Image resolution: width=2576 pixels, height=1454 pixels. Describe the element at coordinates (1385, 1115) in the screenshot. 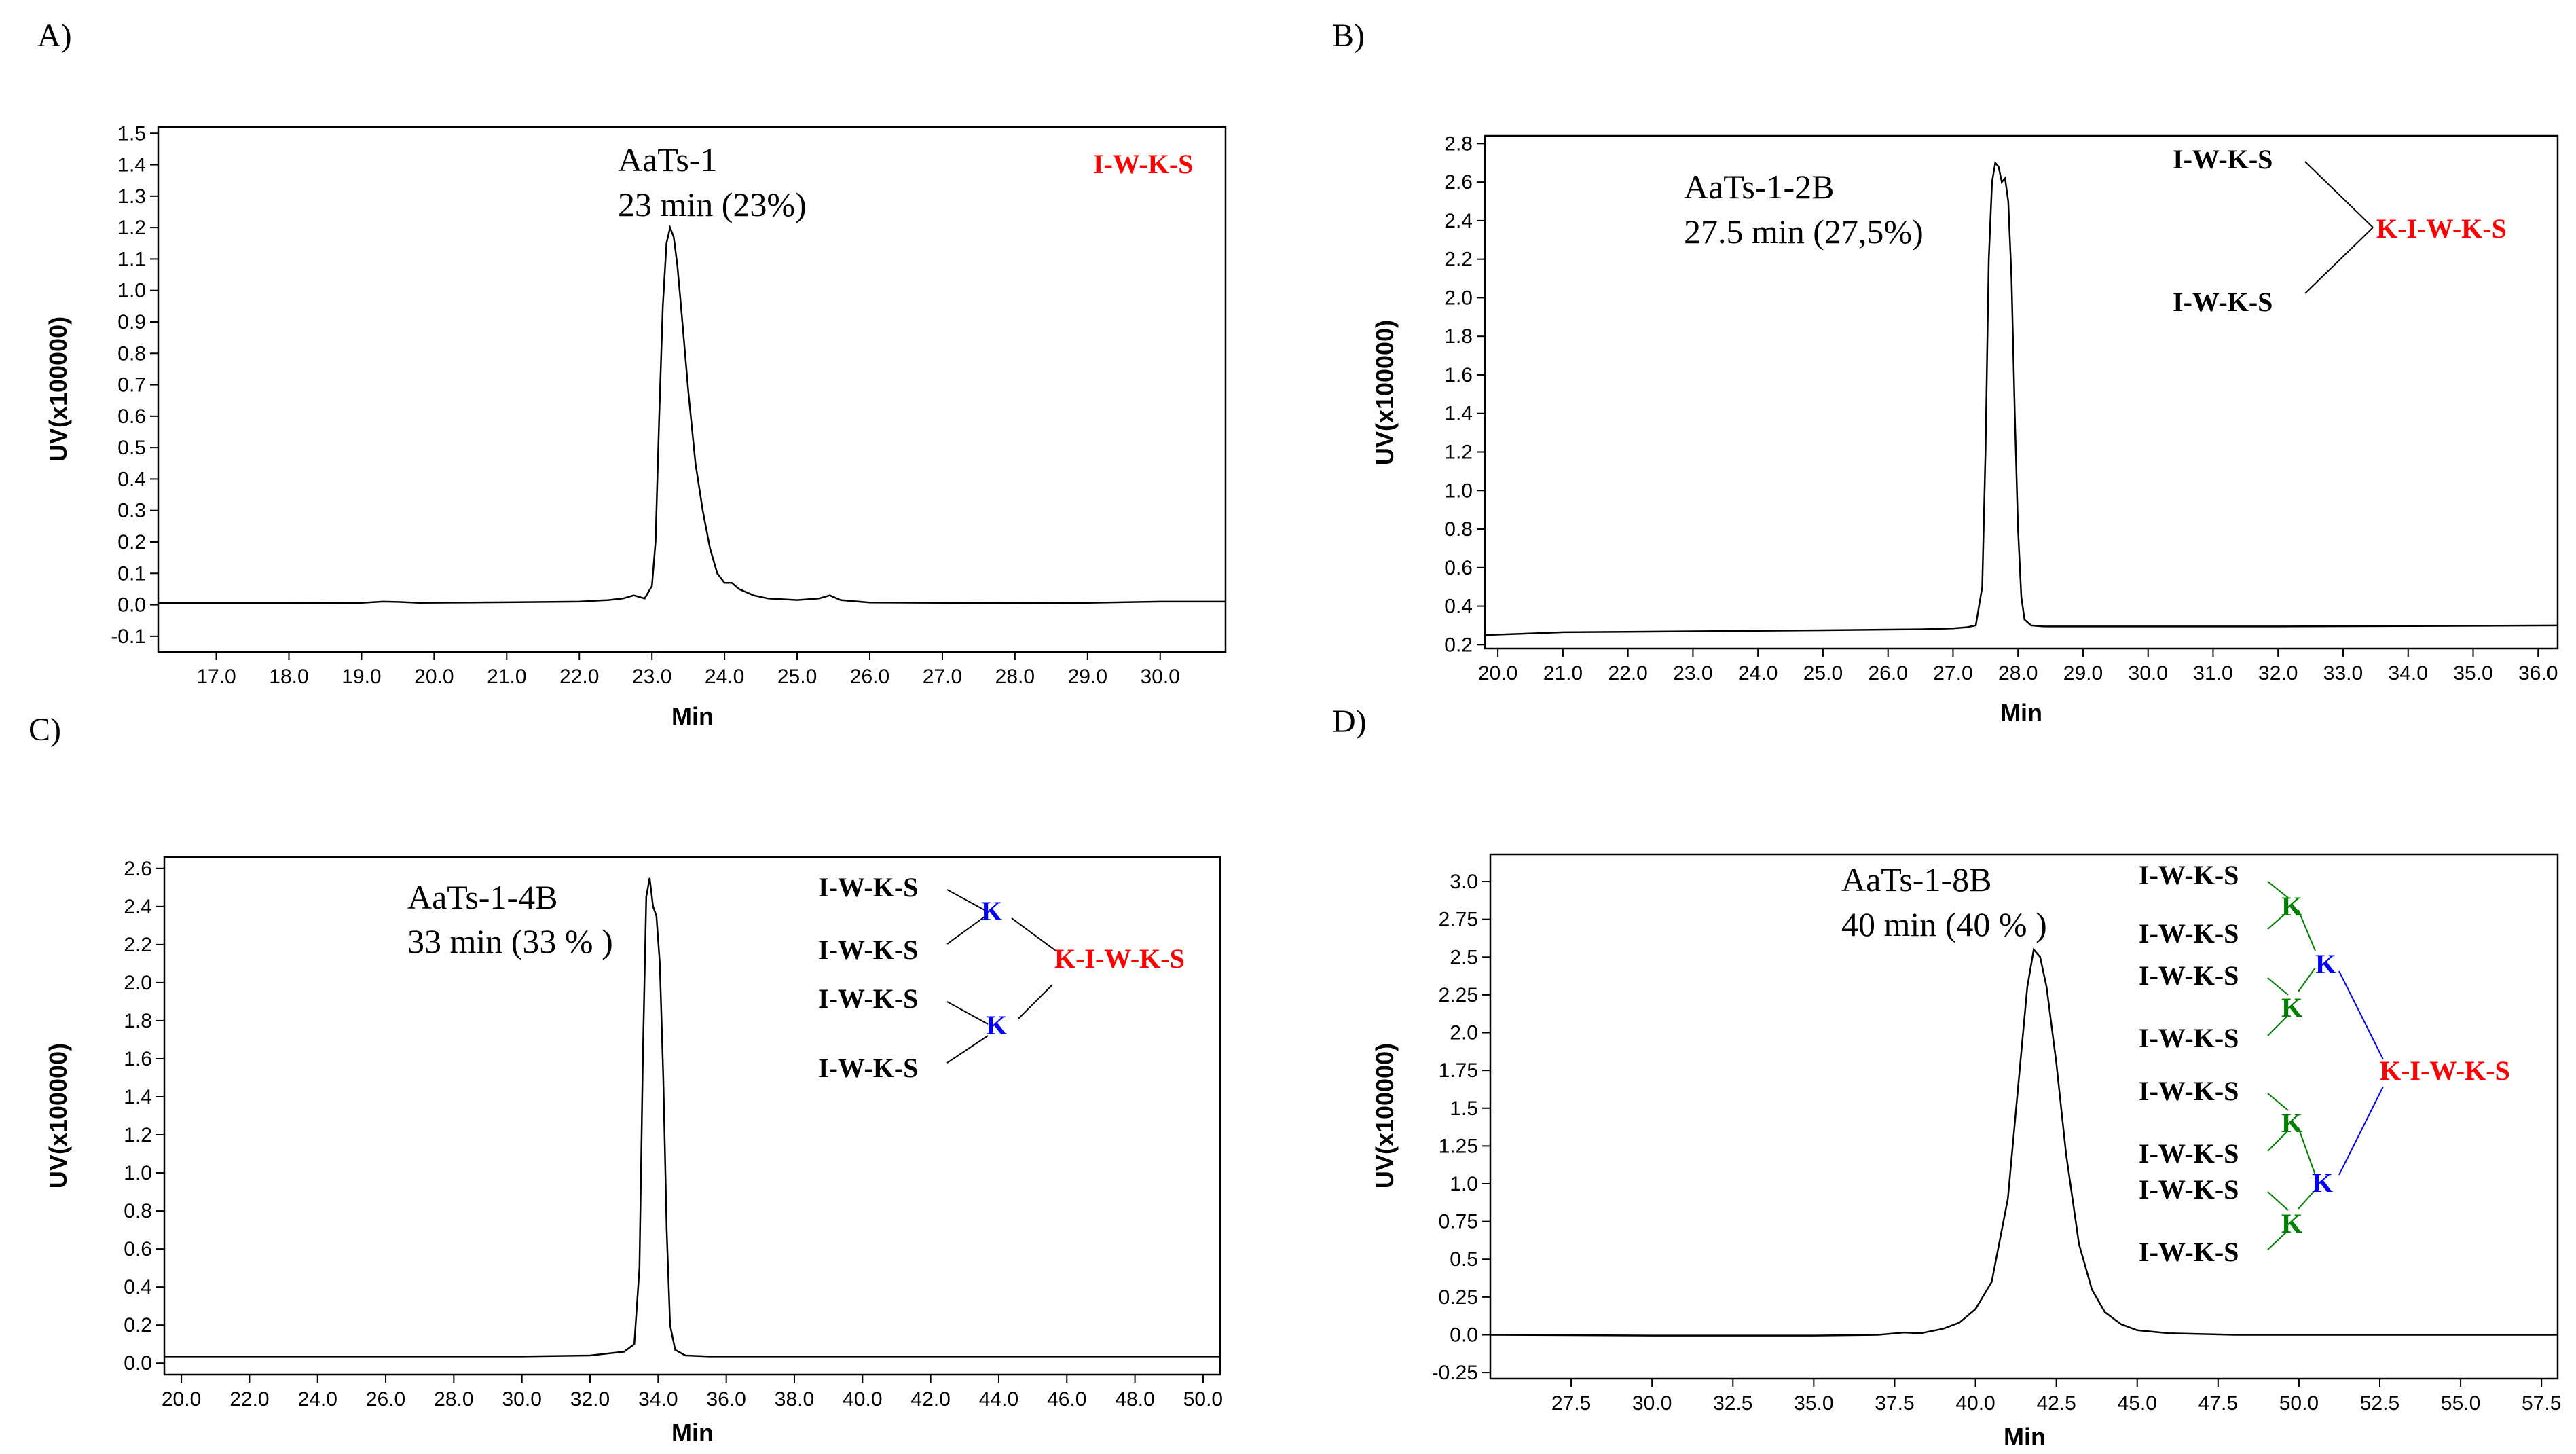

I see `y-axis-title-d: UV(x100000)` at that location.